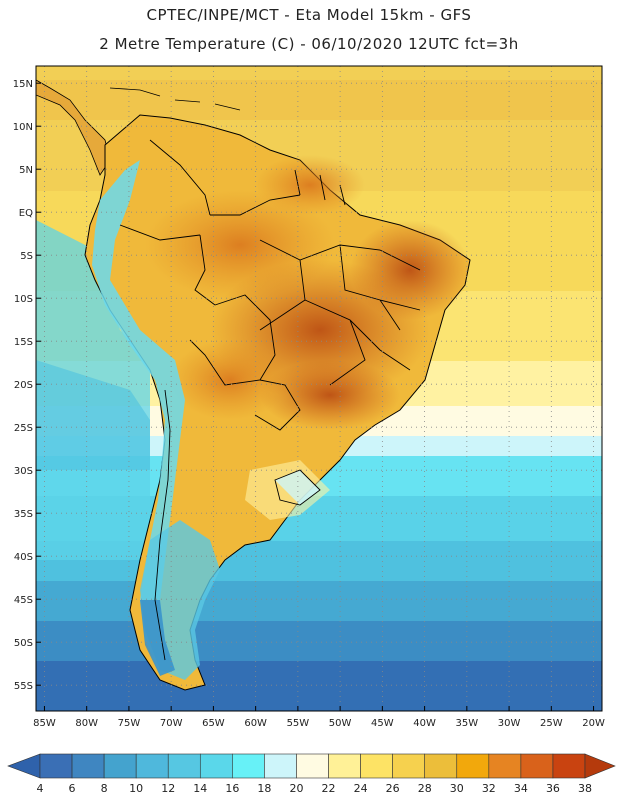 The height and width of the screenshot is (800, 618). What do you see at coordinates (255, 205) in the screenshot?
I see `border-venezuela-brazil` at bounding box center [255, 205].